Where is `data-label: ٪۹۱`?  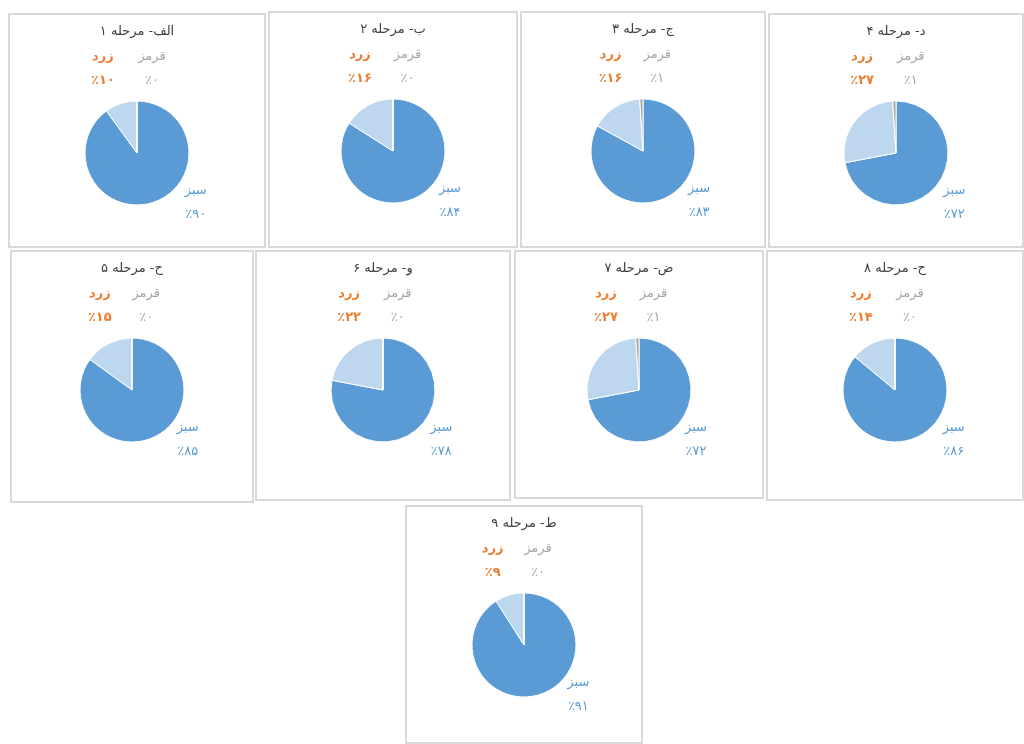
data-label: ٪۹۱ is located at coordinates (578, 705).